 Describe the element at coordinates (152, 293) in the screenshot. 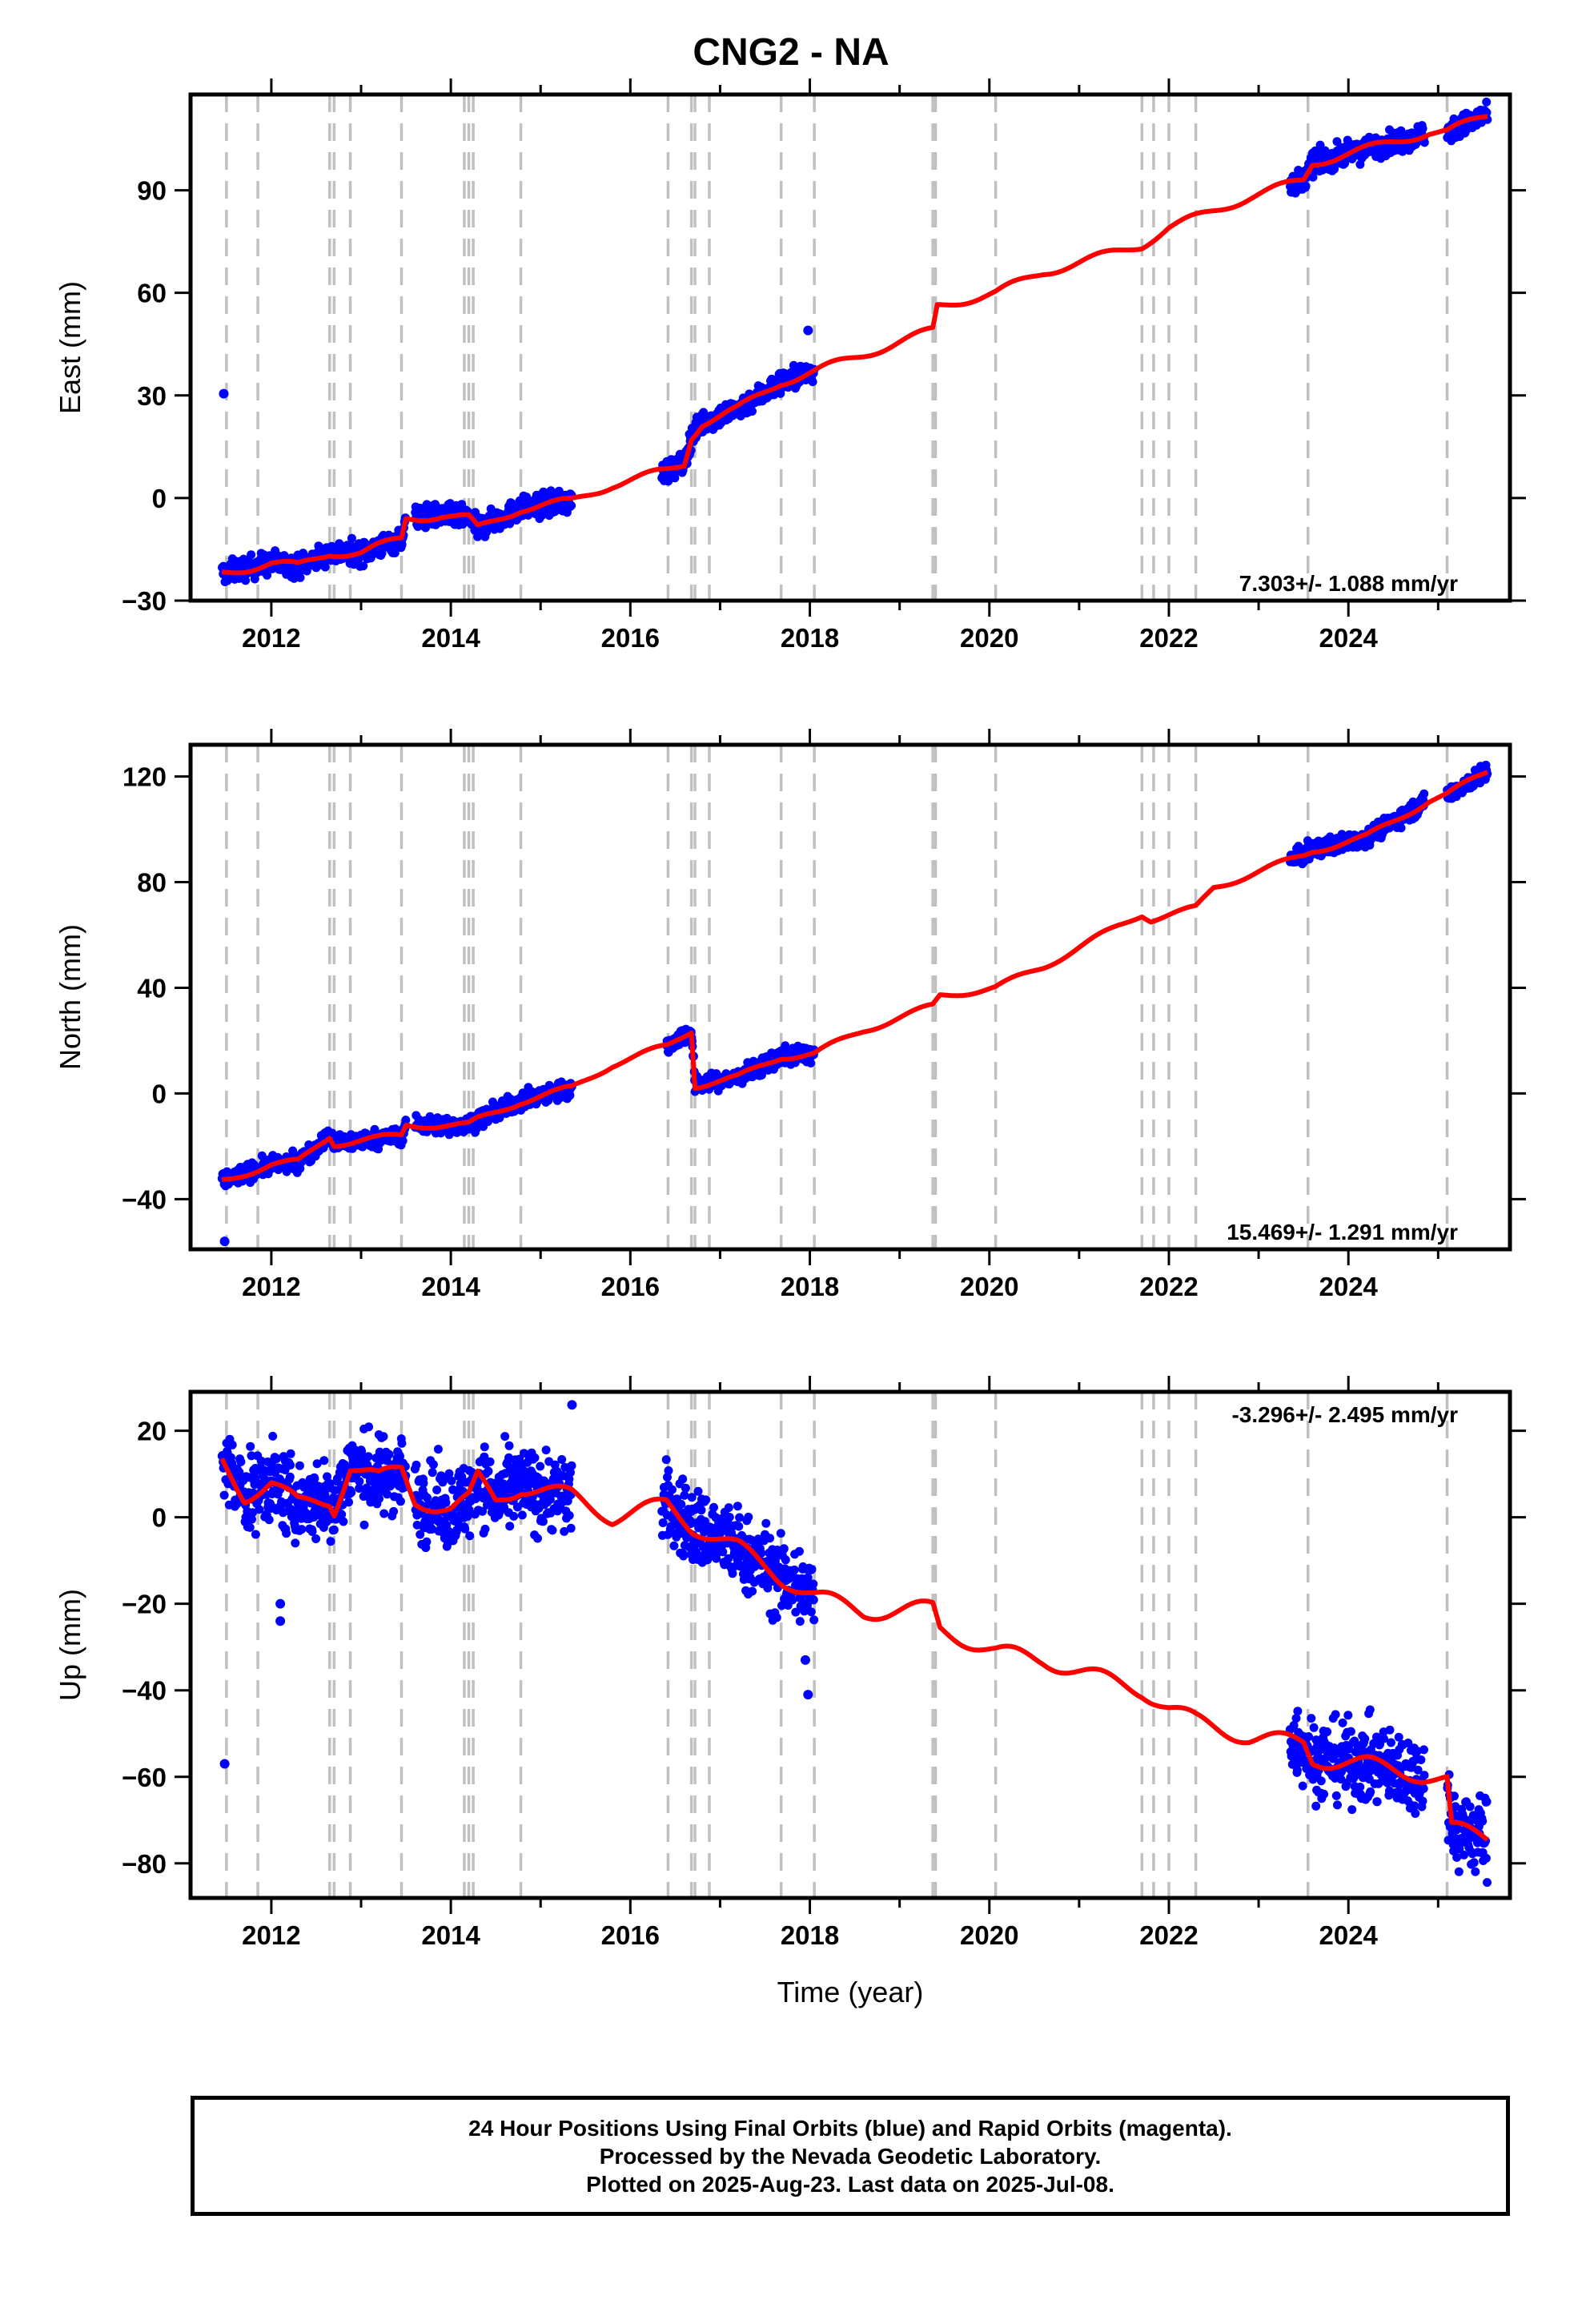

I see `y-tick-label: 60` at that location.